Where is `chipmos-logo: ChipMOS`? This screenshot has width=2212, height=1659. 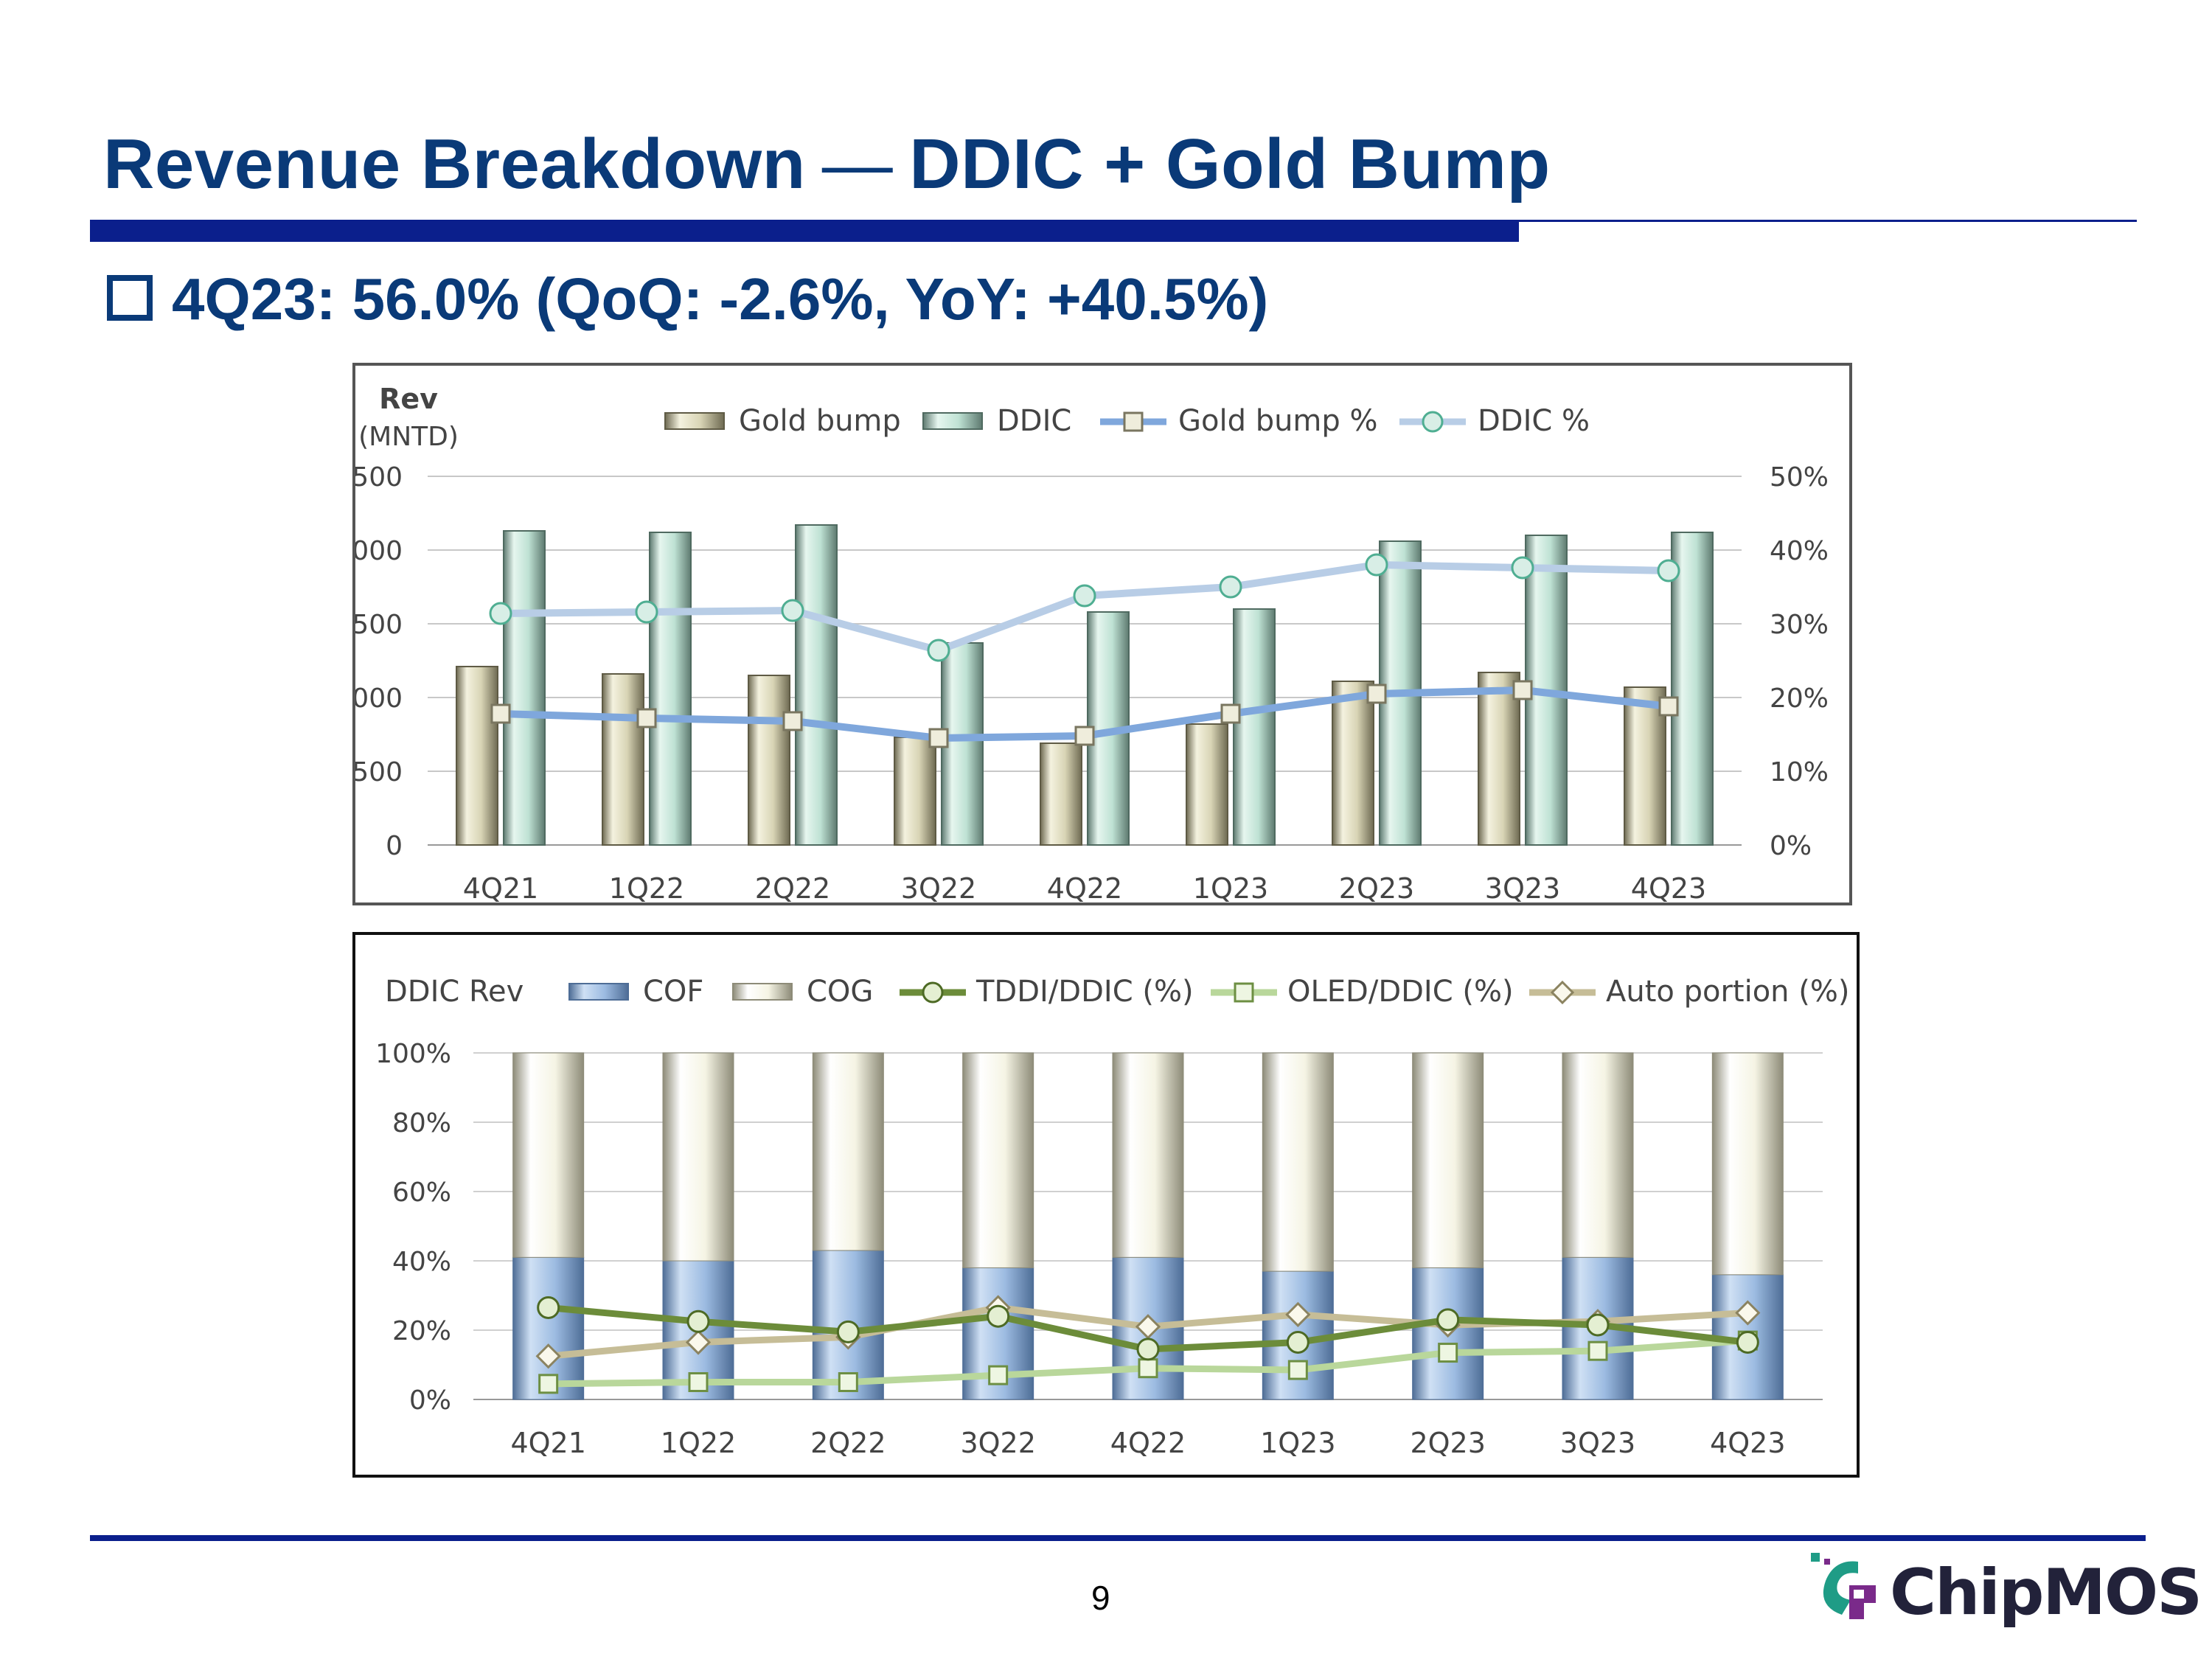
chipmos-logo: ChipMOS is located at coordinates (2003, 1589).